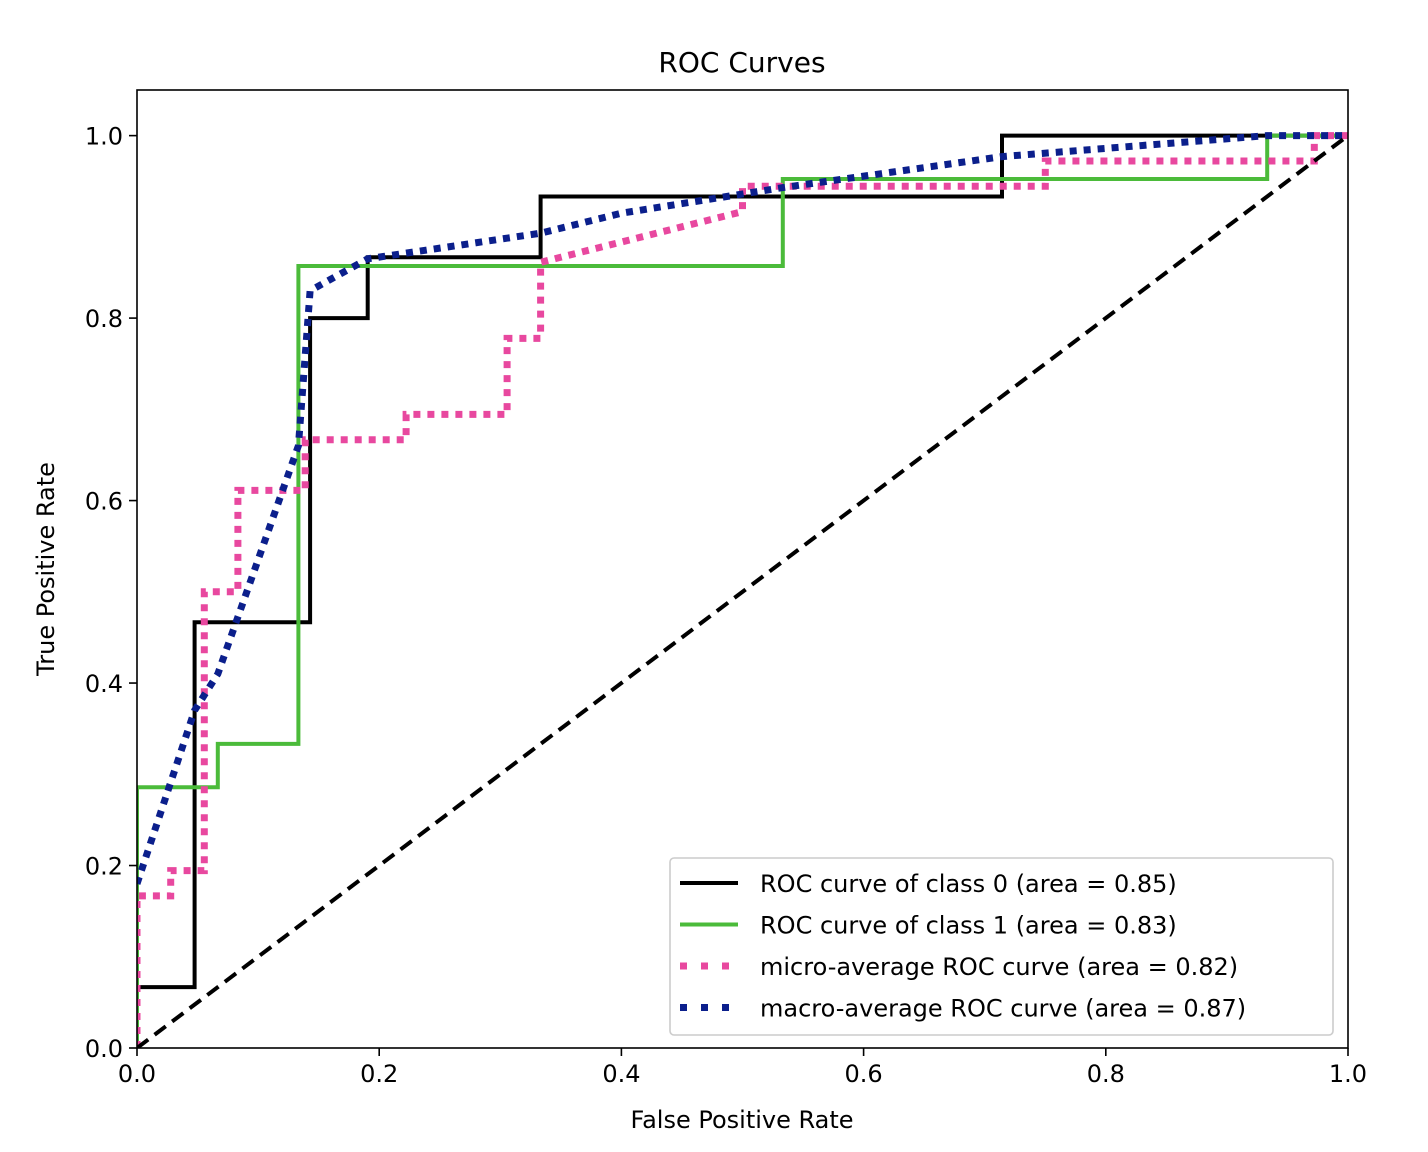  Describe the element at coordinates (1106, 1074) in the screenshot. I see `x-tick-label: 0.8` at that location.